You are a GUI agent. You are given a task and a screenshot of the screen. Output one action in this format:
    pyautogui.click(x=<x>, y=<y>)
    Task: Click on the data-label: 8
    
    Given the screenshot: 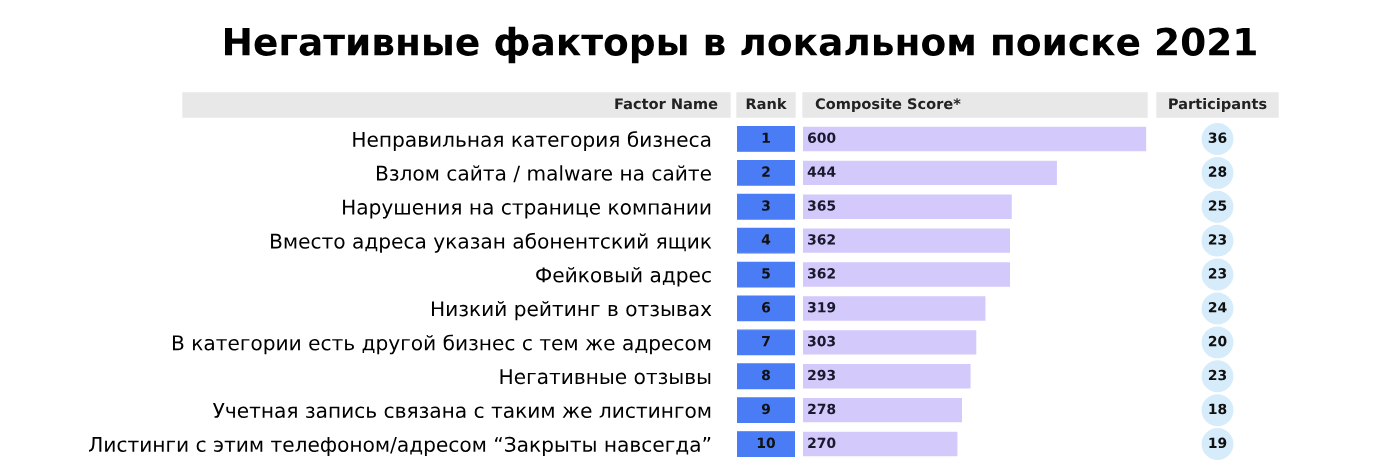 What is the action you would take?
    pyautogui.click(x=766, y=375)
    